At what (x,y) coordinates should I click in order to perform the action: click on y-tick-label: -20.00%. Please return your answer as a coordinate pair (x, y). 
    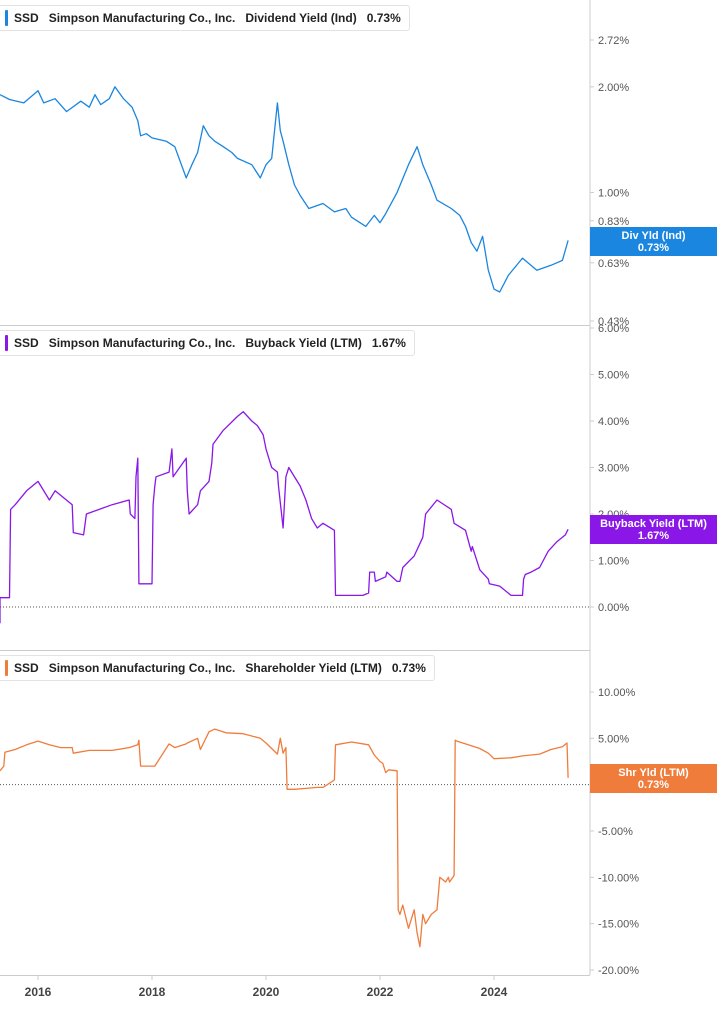
    Looking at the image, I should click on (618, 971).